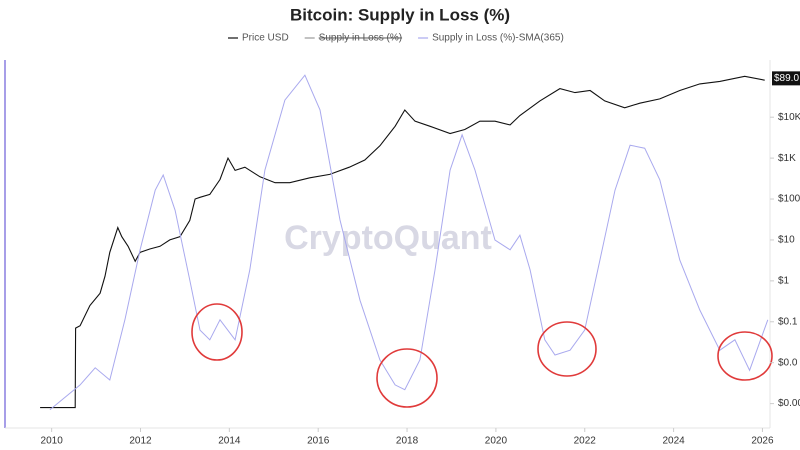  I want to click on y-tick-label: $10, so click(786, 240).